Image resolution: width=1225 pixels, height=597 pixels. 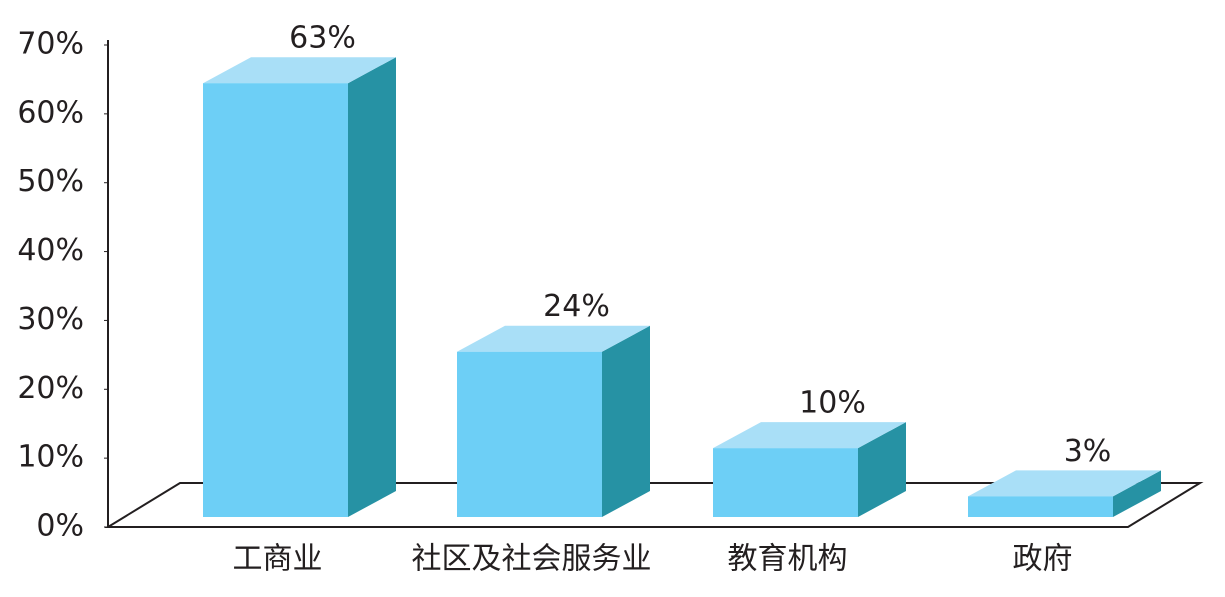 I want to click on value-label: 3%, so click(x=1088, y=451).